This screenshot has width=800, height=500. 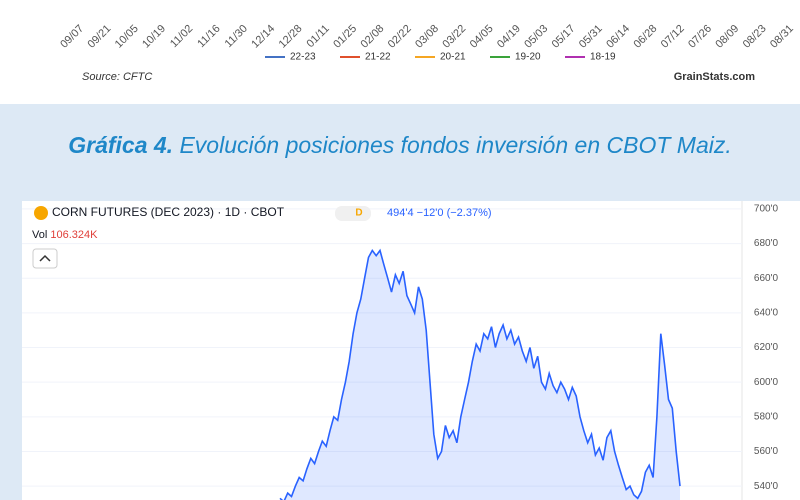 What do you see at coordinates (766, 451) in the screenshot?
I see `y-tick-label: 560'0` at bounding box center [766, 451].